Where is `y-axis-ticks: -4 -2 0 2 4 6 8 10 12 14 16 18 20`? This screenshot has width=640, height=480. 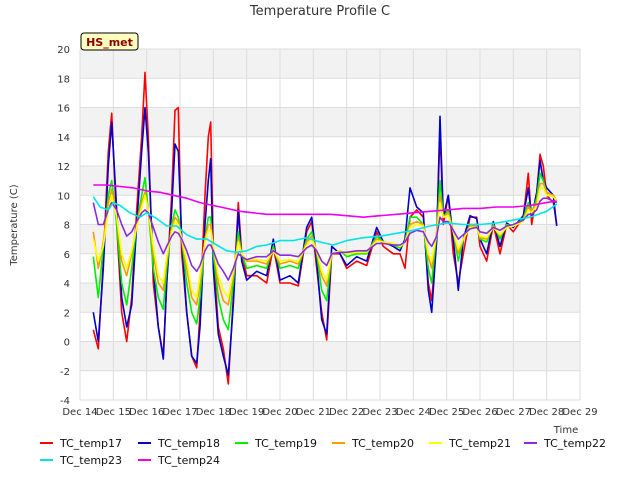 y-axis-ticks: -4 -2 0 2 4 6 8 10 12 14 16 18 20 is located at coordinates (63, 226).